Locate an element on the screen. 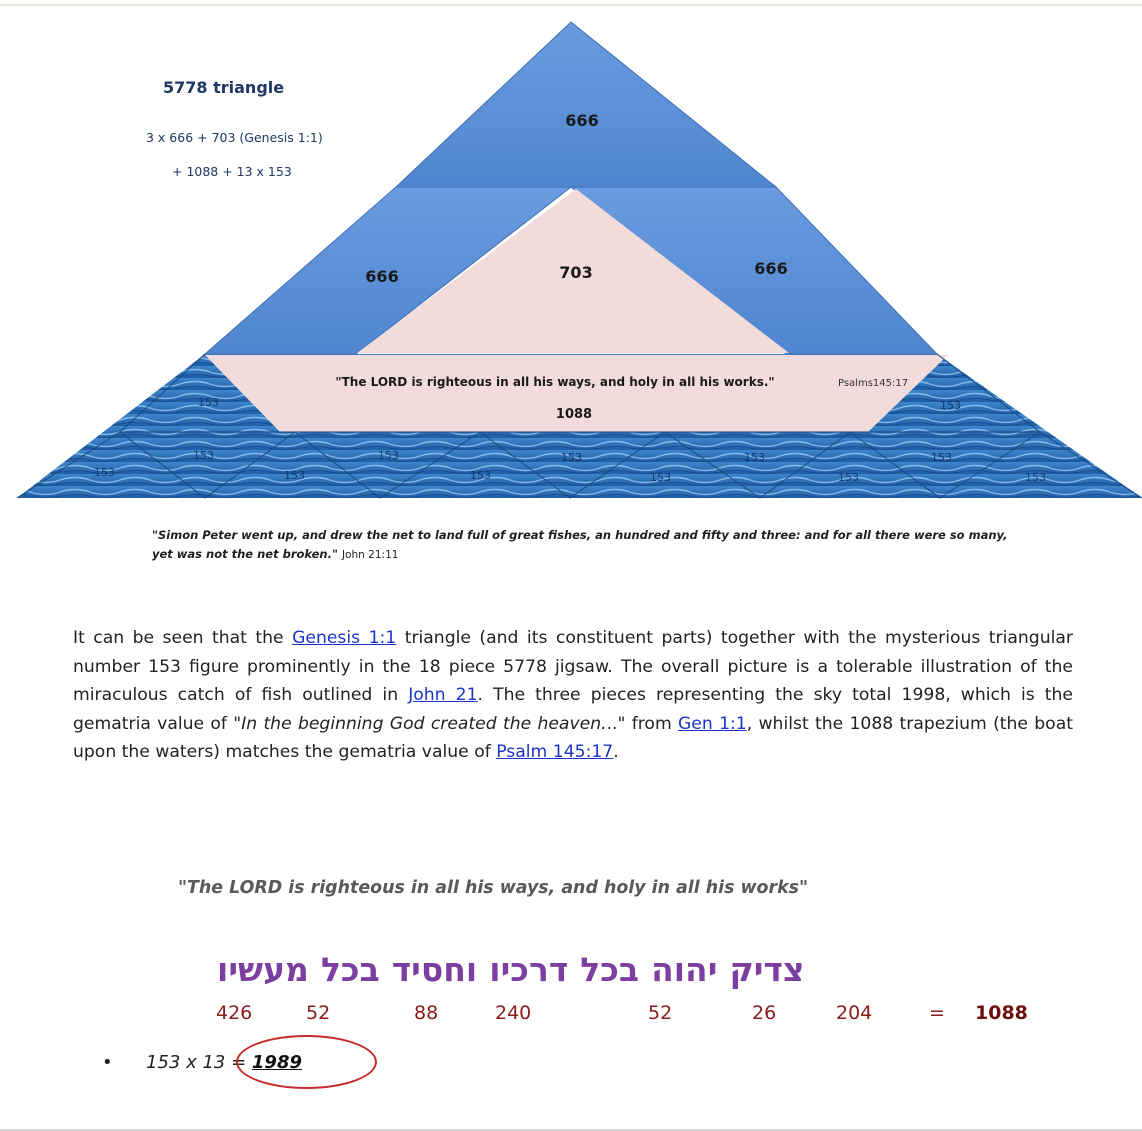 The height and width of the screenshot is (1131, 1142). sky-right-label: 666 is located at coordinates (770, 268).